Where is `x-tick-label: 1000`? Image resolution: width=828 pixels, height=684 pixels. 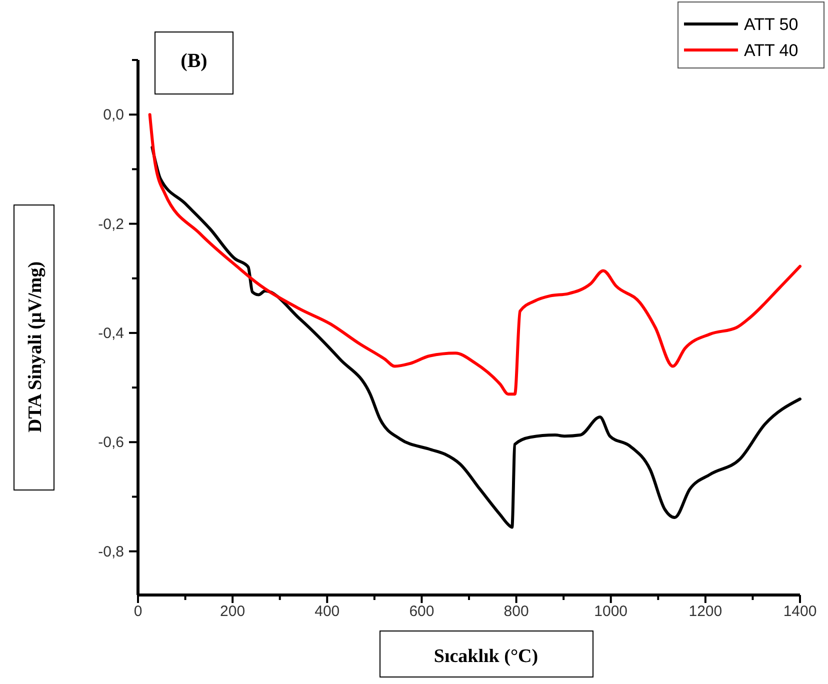
x-tick-label: 1000 is located at coordinates (611, 611).